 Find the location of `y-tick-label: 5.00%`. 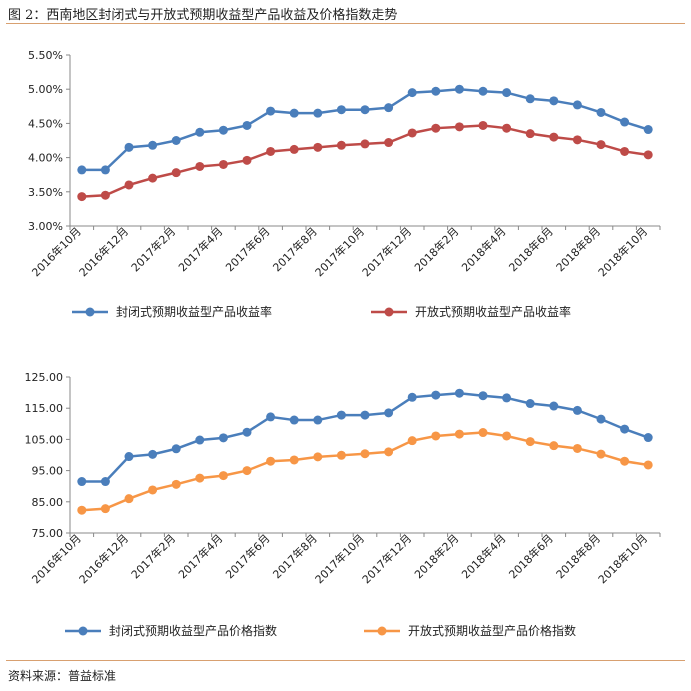

y-tick-label: 5.00% is located at coordinates (45, 89).